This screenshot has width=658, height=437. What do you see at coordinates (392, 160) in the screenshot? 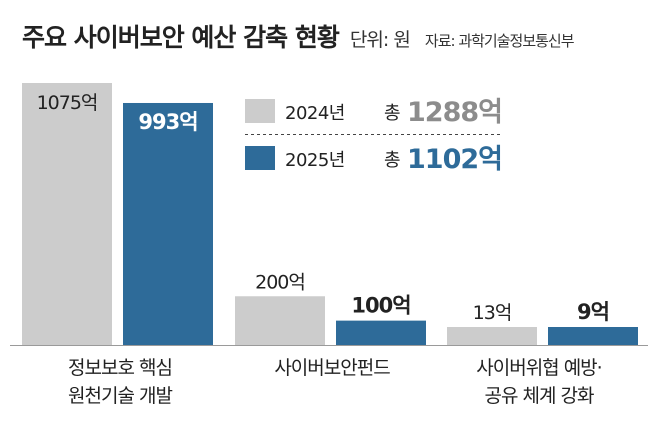
I see `legend-total-prefix-1: 총` at bounding box center [392, 160].